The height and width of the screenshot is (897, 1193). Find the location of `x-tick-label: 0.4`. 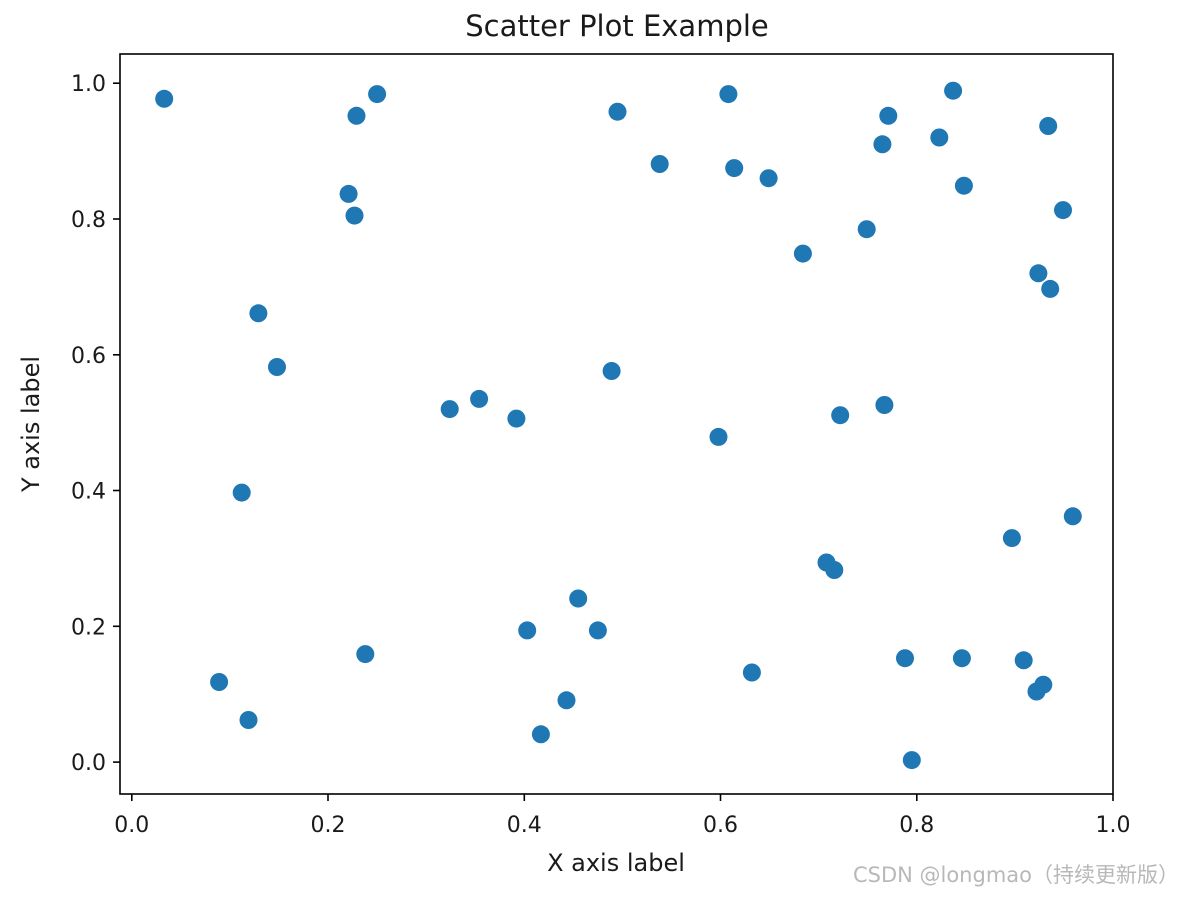

x-tick-label: 0.4 is located at coordinates (524, 825).